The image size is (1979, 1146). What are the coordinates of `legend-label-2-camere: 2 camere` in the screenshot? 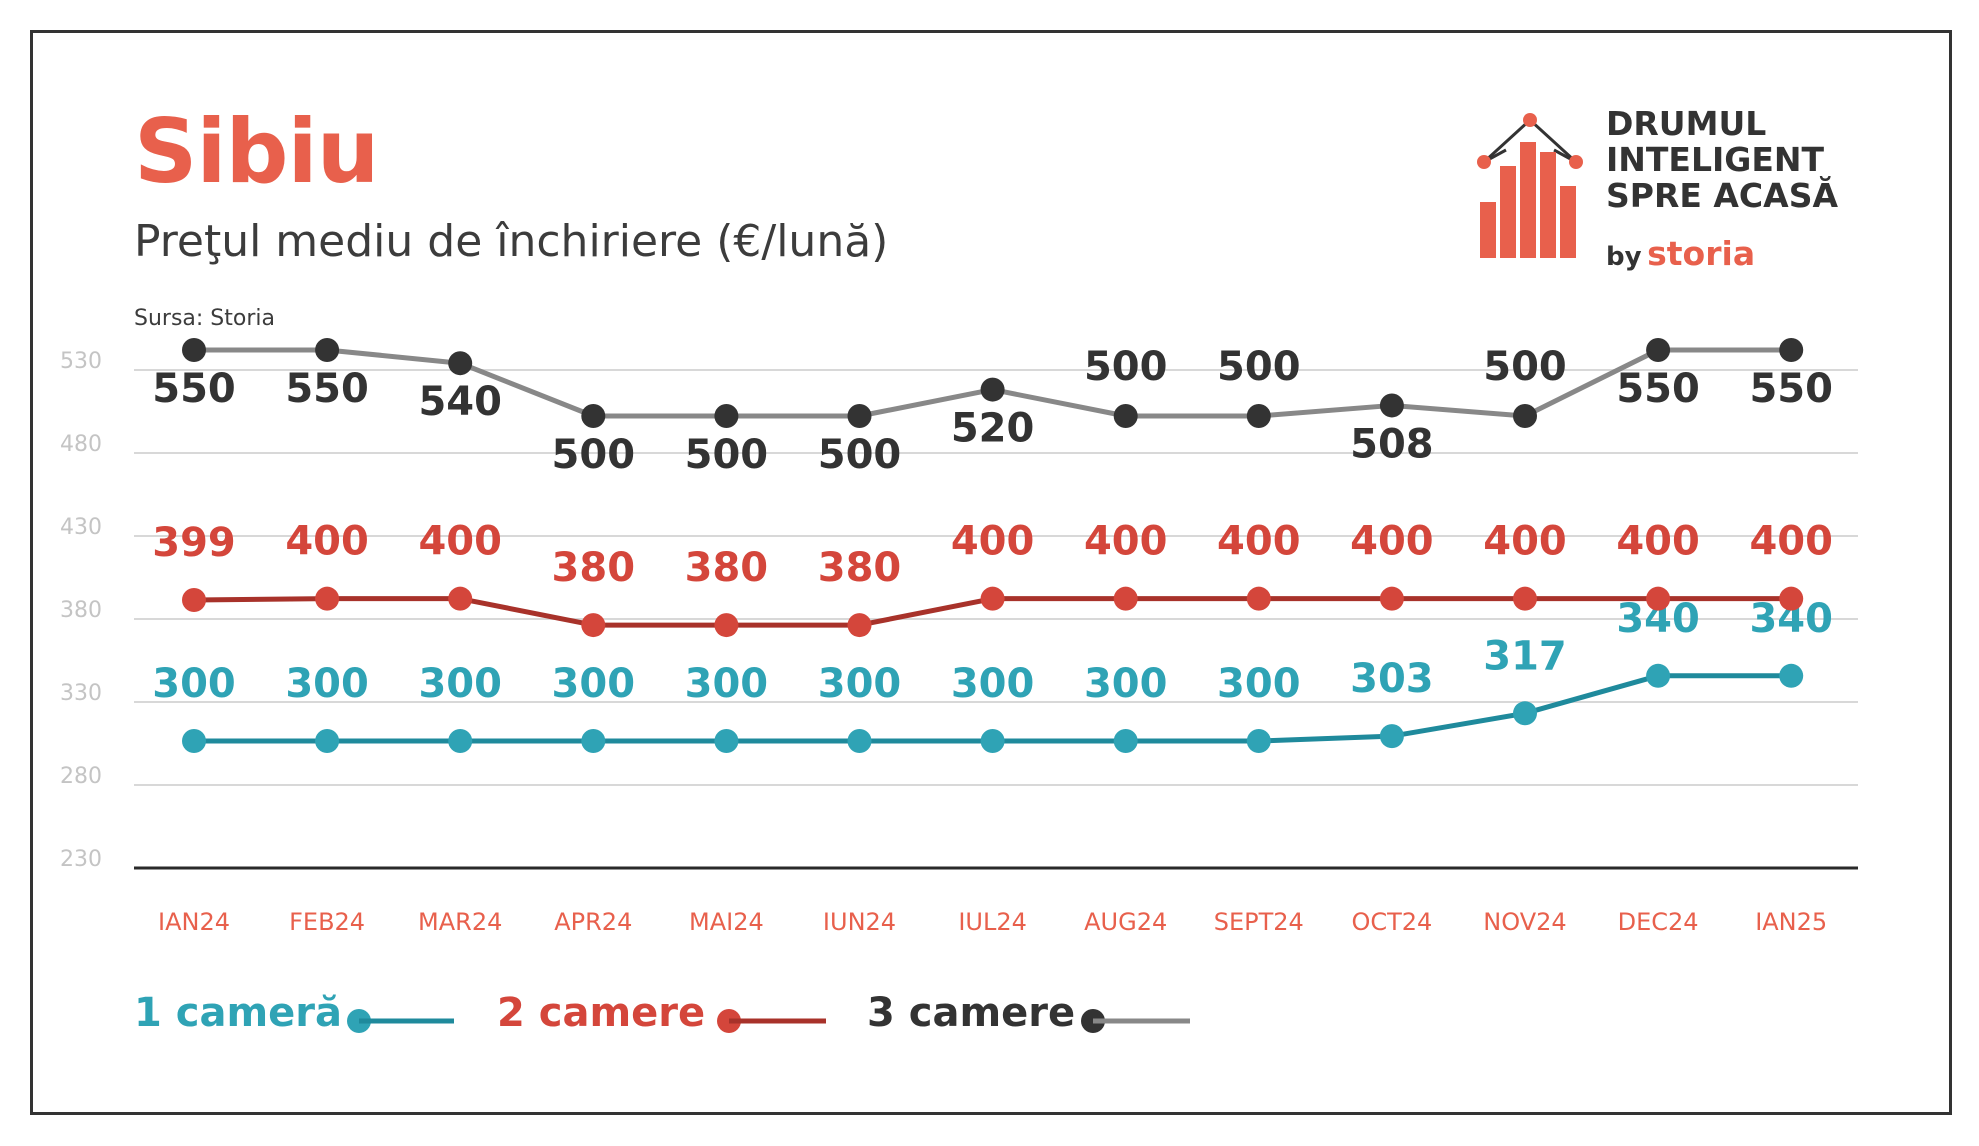 It's located at (601, 1013).